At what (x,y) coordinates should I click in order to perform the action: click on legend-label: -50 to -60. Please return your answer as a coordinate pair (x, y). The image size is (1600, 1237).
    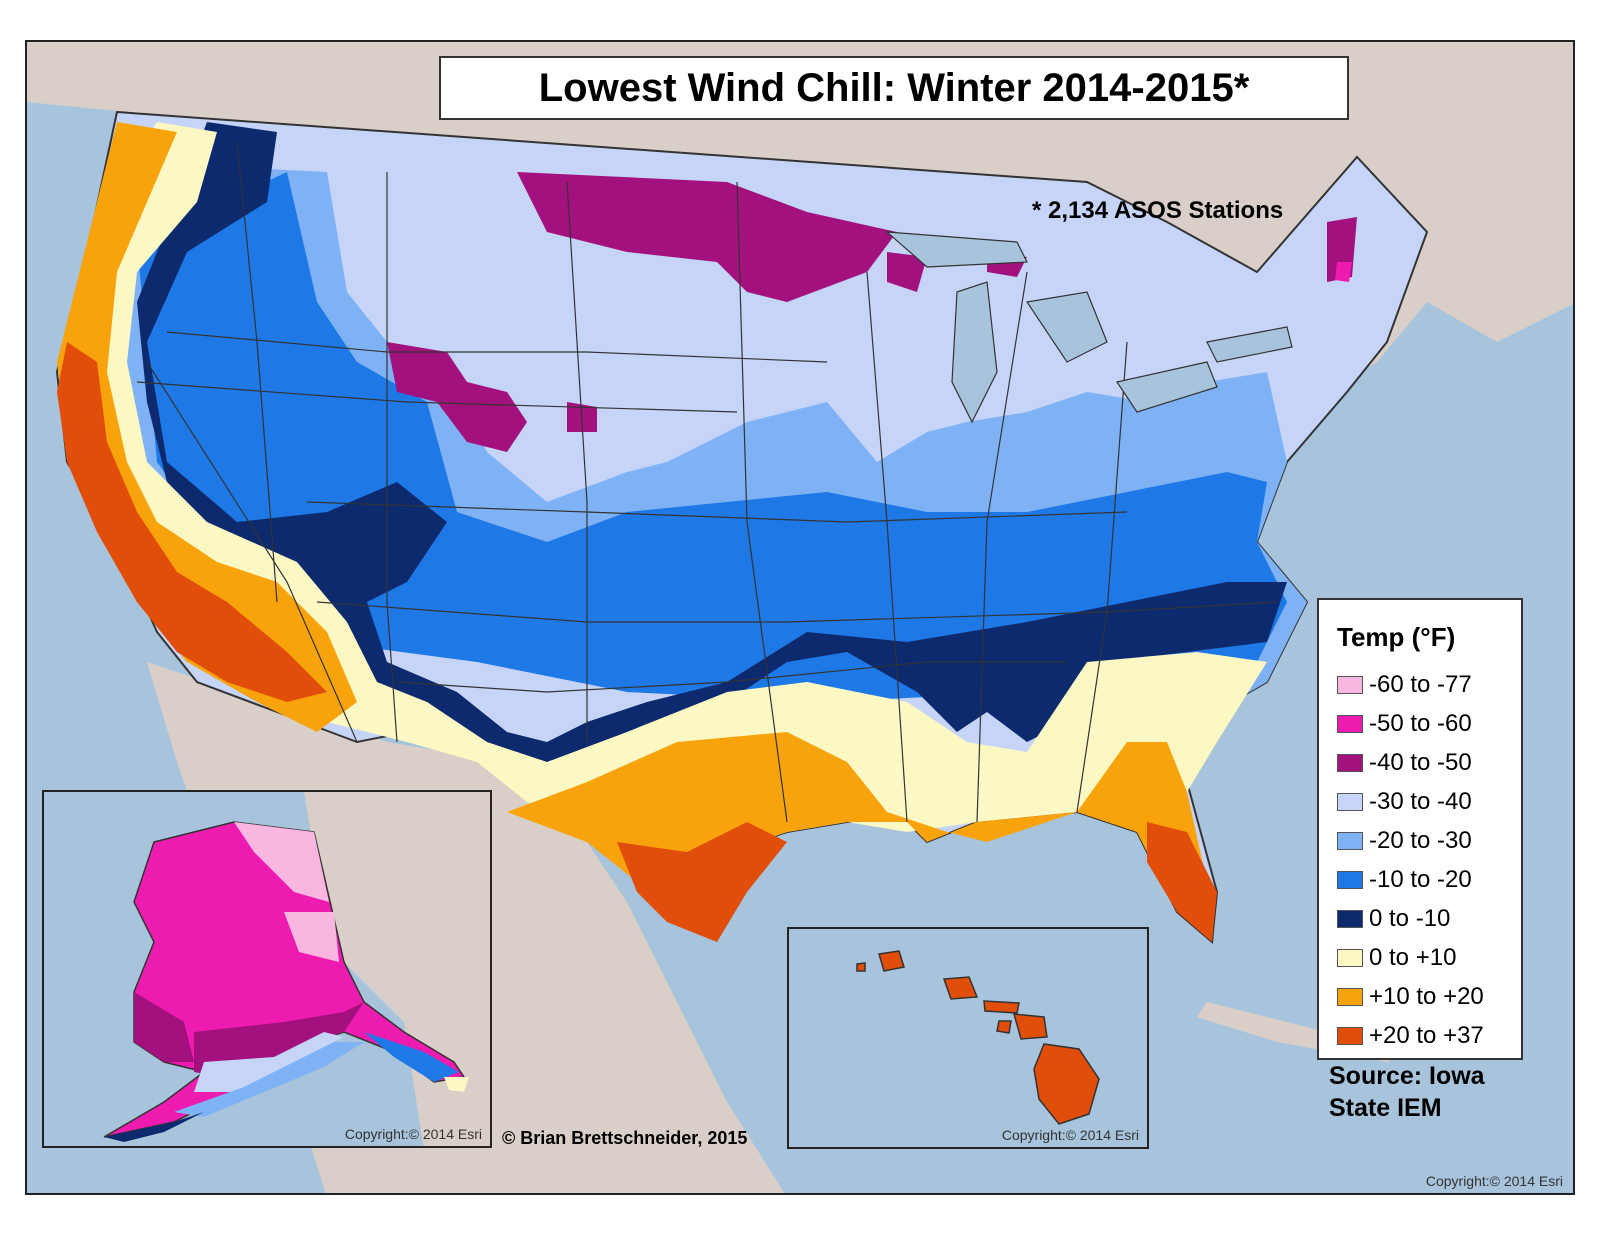
    Looking at the image, I should click on (1420, 723).